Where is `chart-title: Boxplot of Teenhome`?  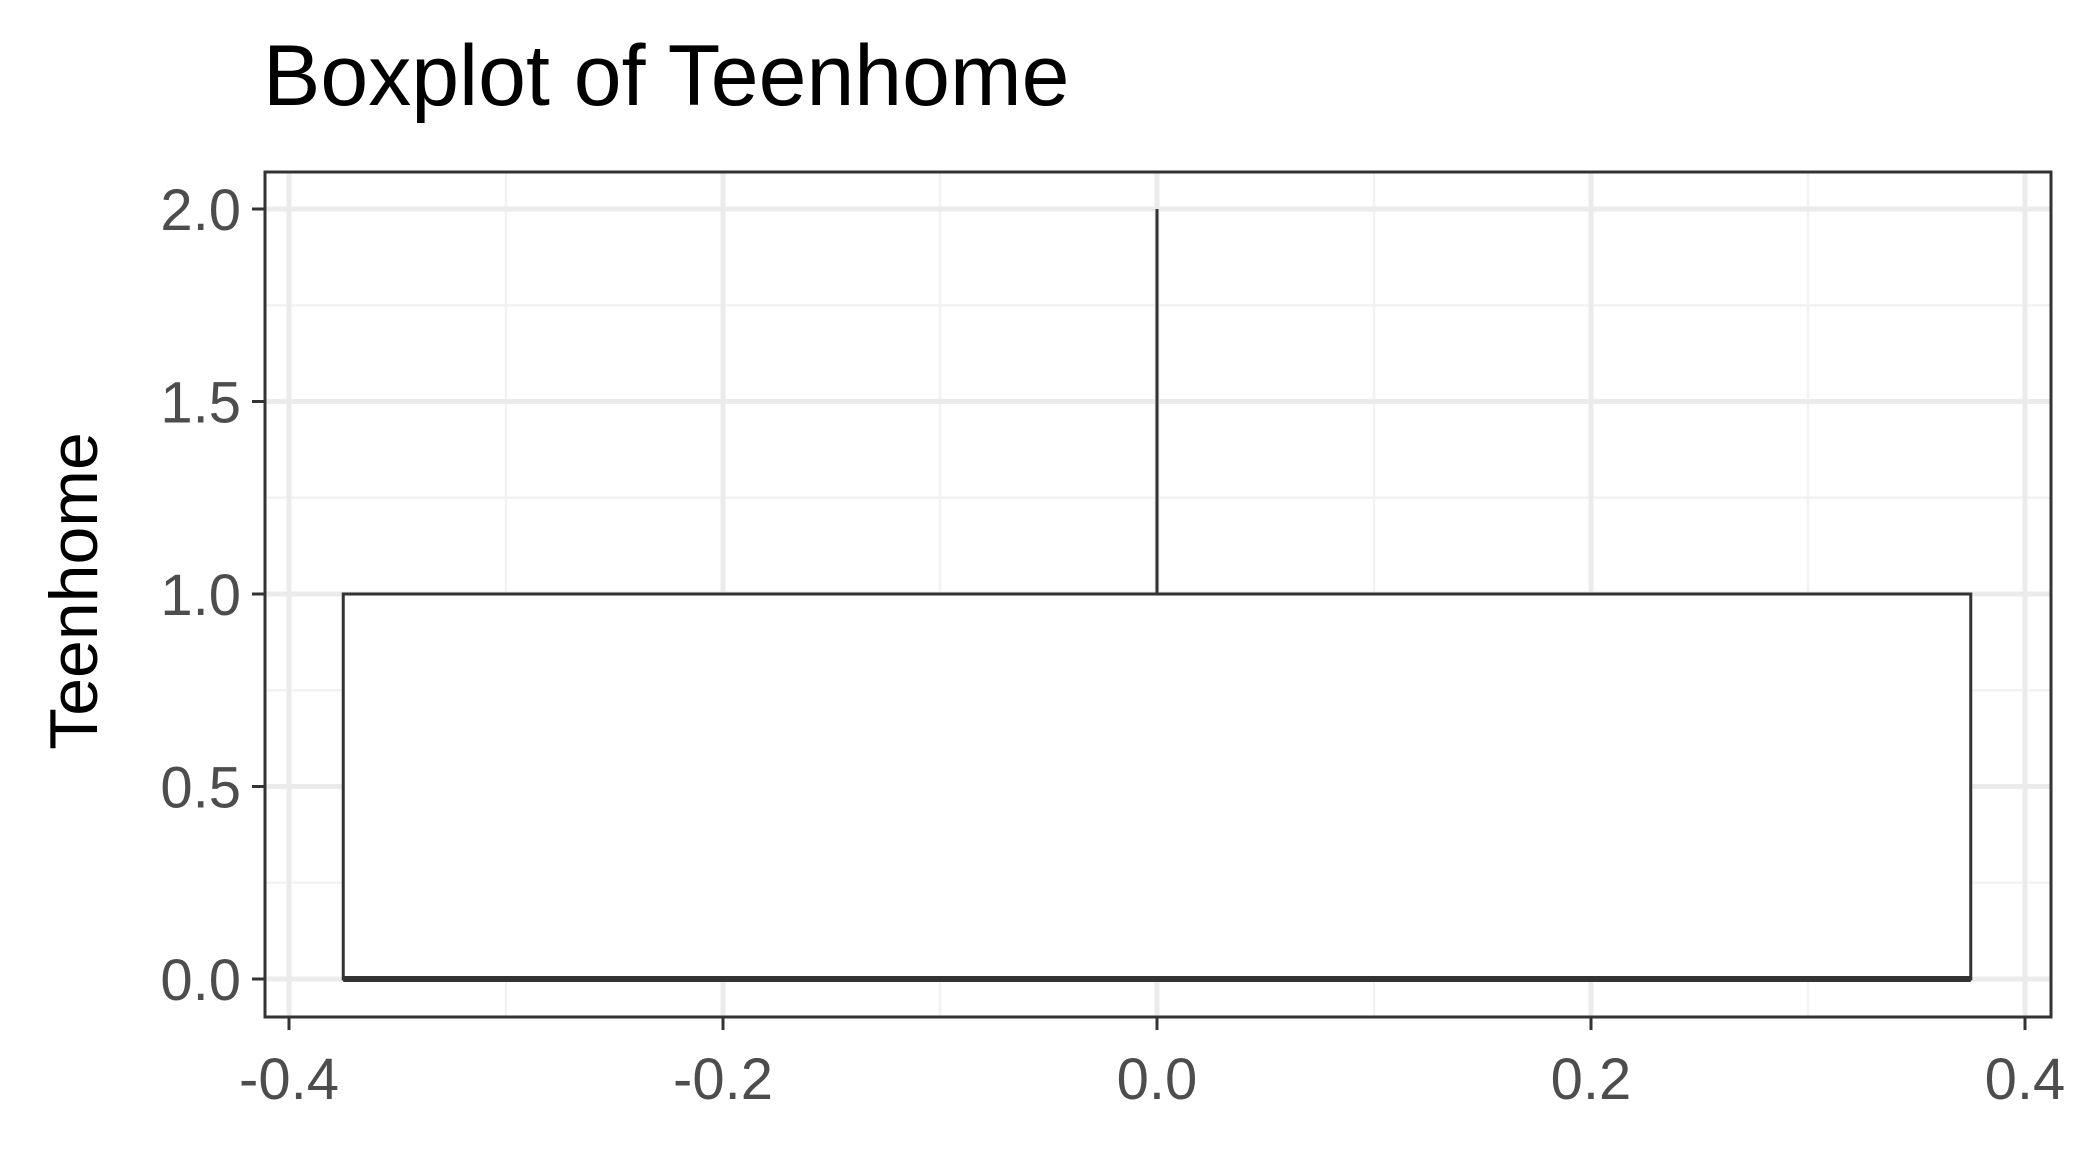
chart-title: Boxplot of Teenhome is located at coordinates (666, 76).